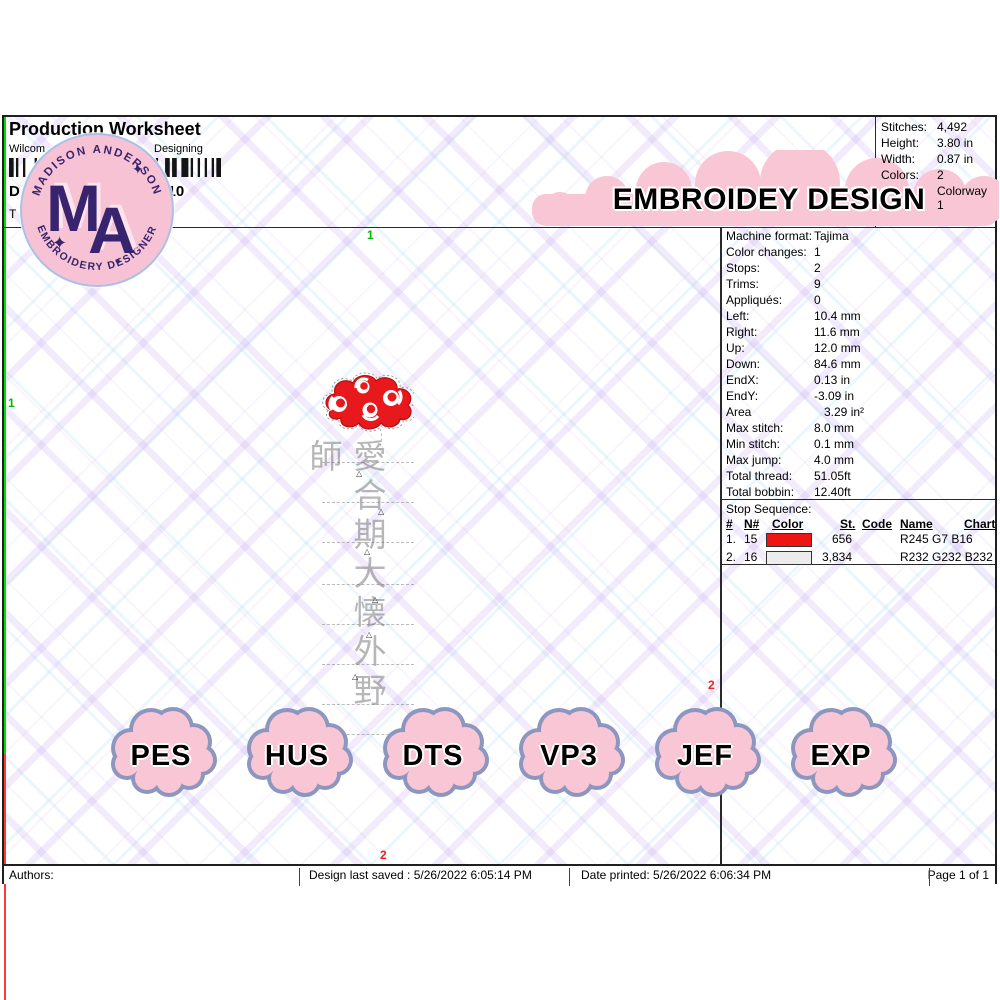 The width and height of the screenshot is (1000, 1000). Describe the element at coordinates (73, 208) in the screenshot. I see `logo-monogram-m: M` at that location.